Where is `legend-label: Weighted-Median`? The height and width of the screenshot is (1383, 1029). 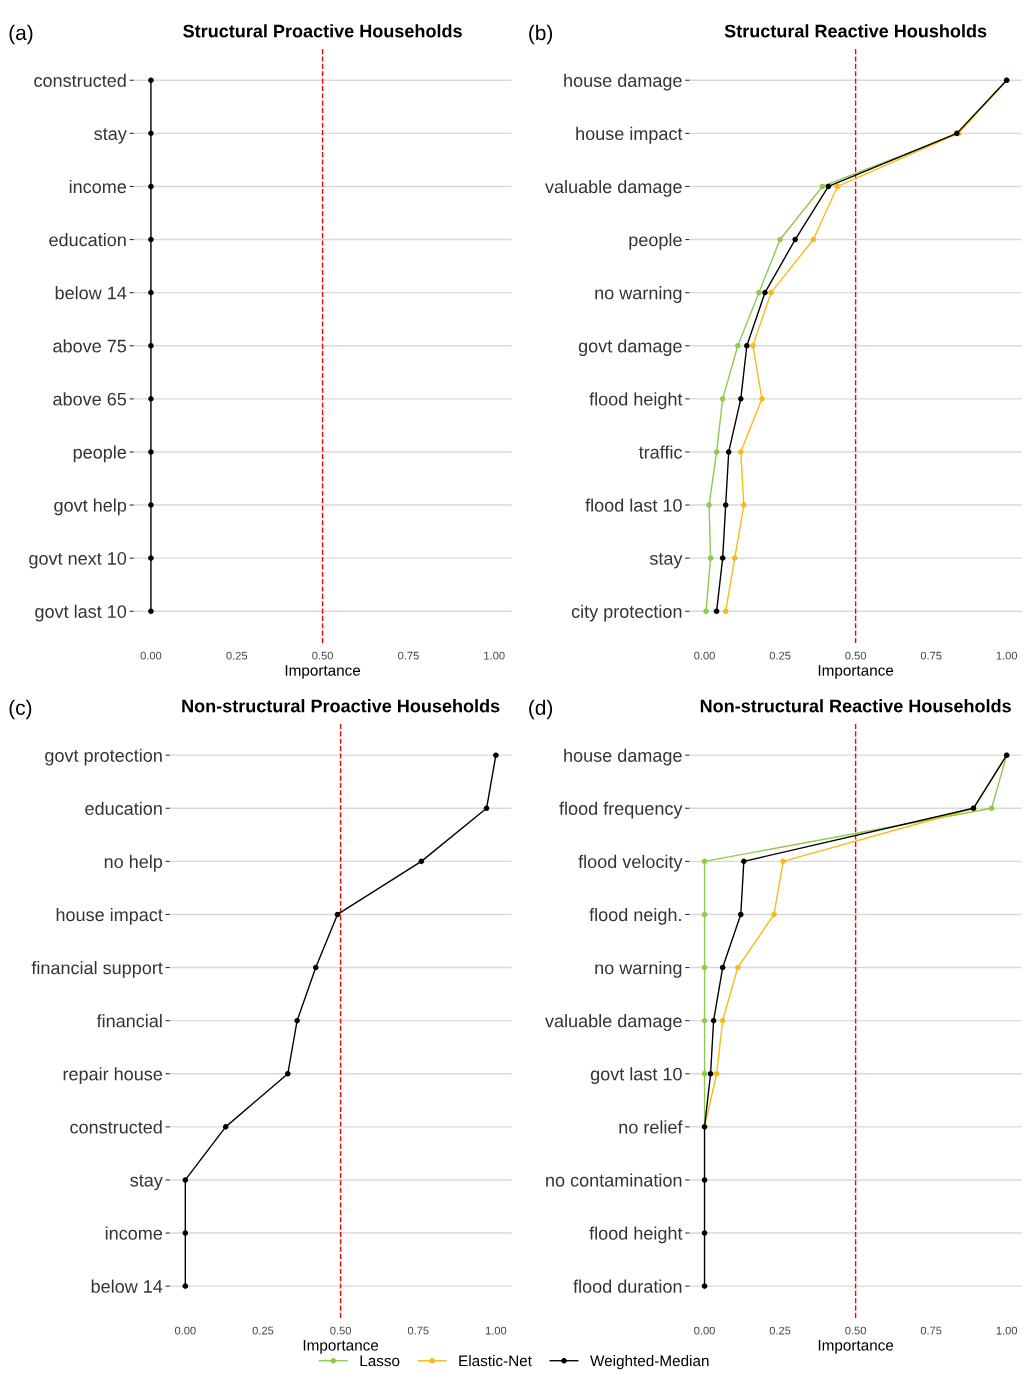 legend-label: Weighted-Median is located at coordinates (649, 1362).